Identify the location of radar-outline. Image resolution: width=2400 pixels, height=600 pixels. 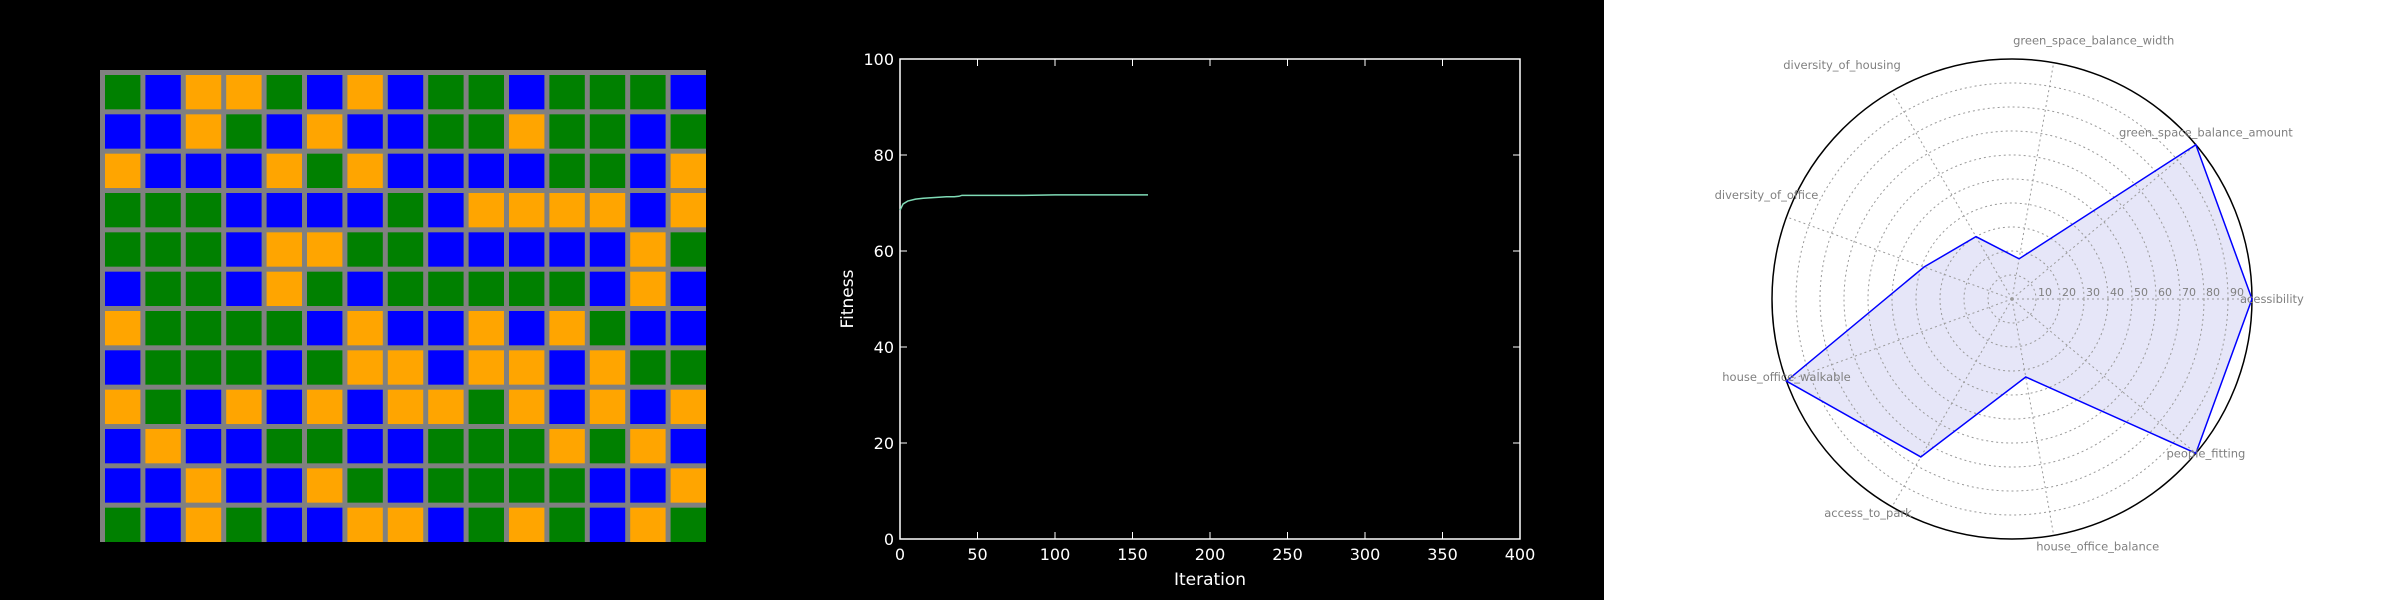
(2019, 300).